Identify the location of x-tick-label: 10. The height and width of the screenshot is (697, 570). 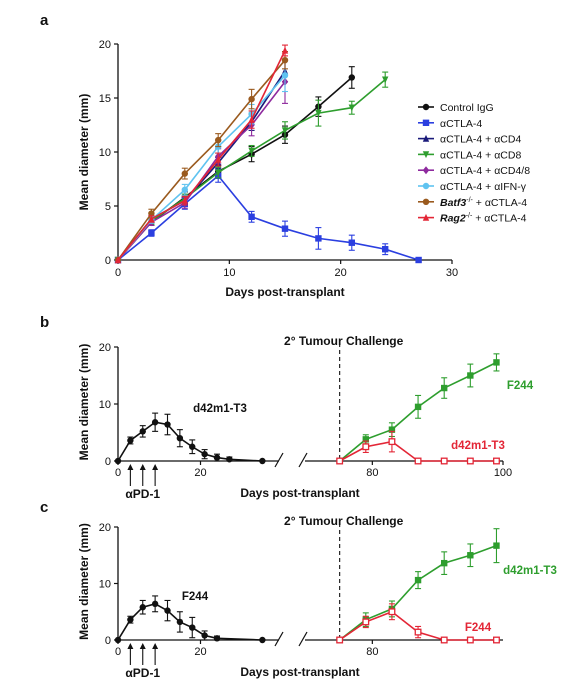
(229, 273).